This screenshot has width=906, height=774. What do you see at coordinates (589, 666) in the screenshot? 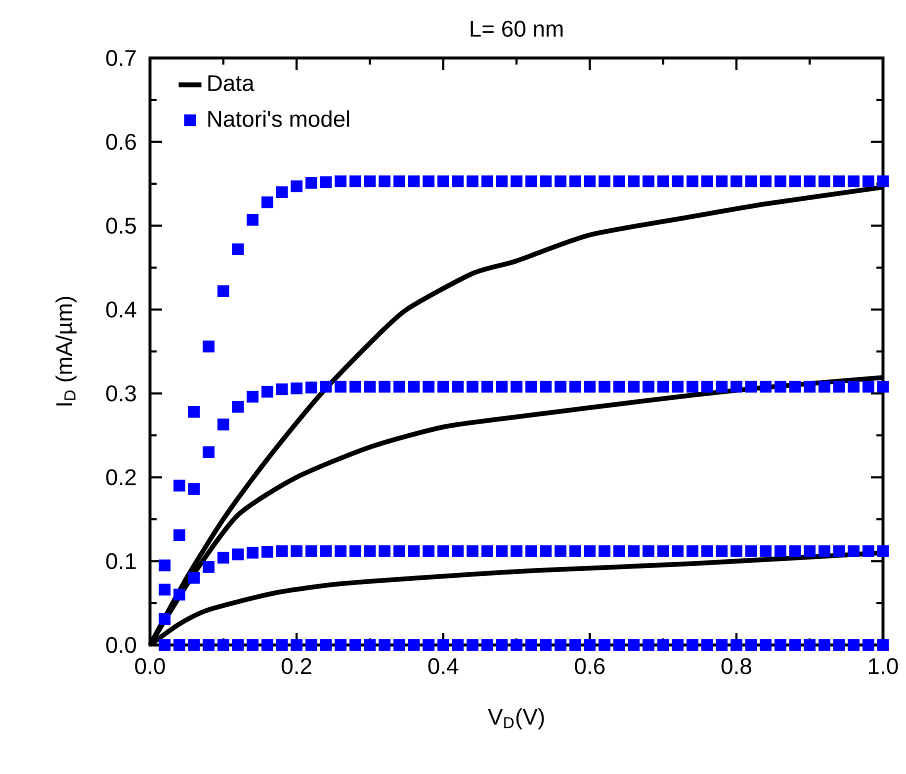
I see `x-tick-label: 0.6` at bounding box center [589, 666].